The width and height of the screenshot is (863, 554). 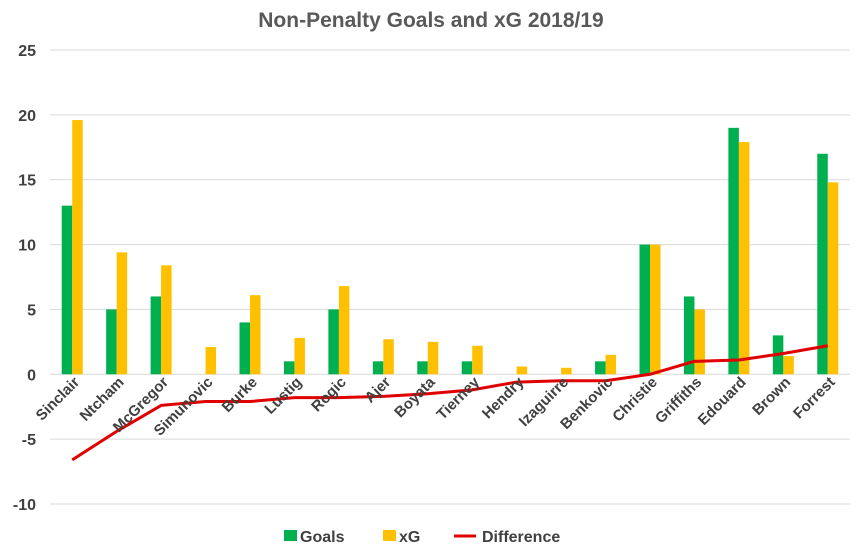 I want to click on bar-xg-griffiths, so click(x=699, y=342).